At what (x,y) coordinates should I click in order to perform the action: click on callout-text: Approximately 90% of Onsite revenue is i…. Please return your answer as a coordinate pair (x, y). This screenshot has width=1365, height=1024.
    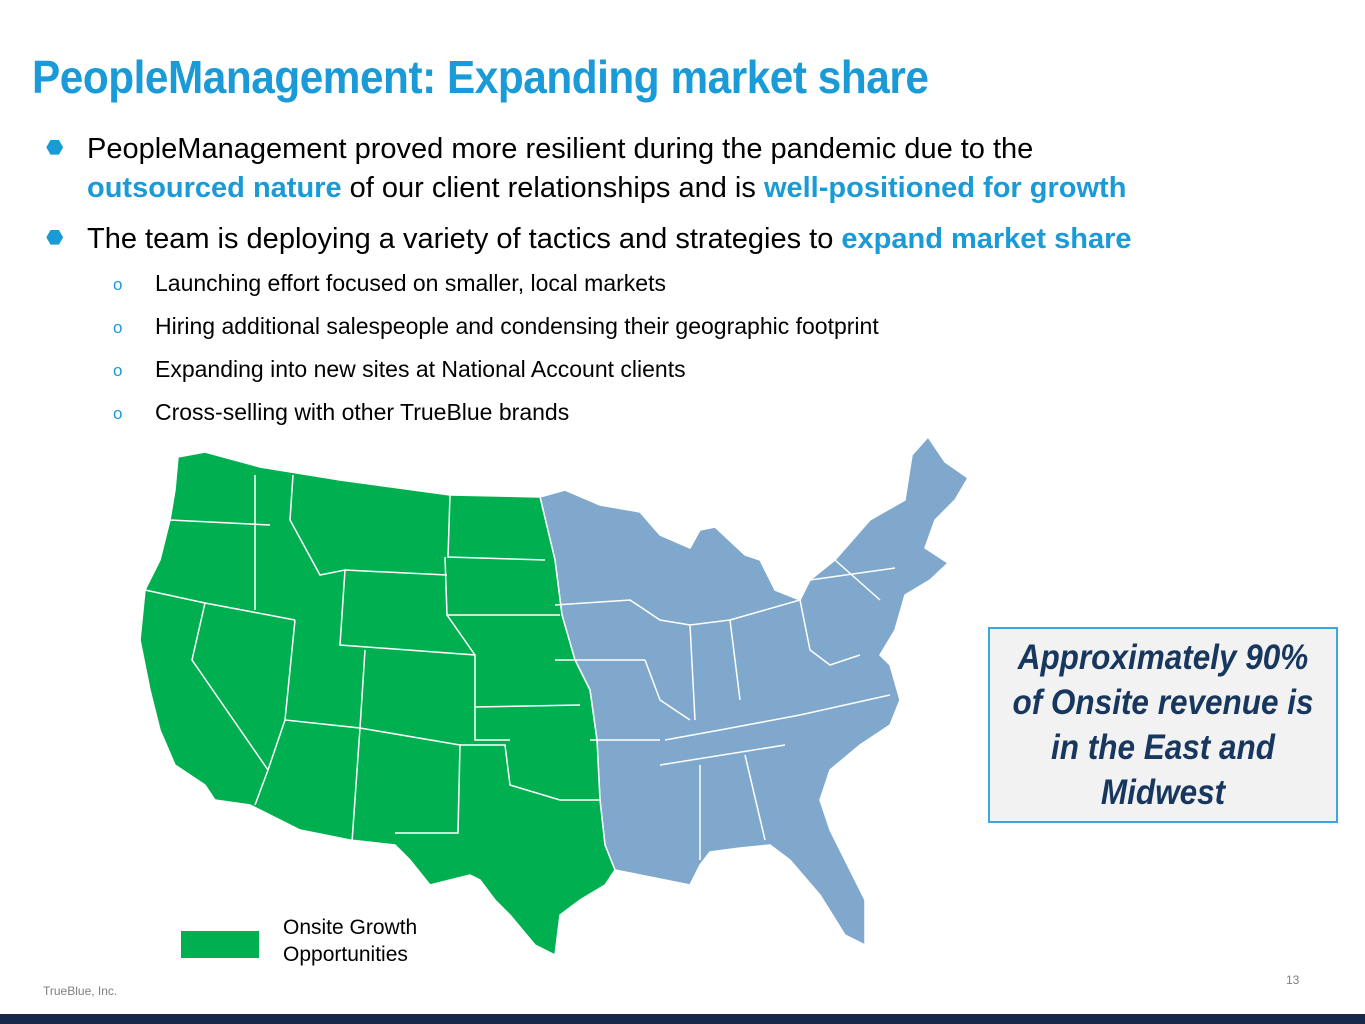
    Looking at the image, I should click on (1163, 725).